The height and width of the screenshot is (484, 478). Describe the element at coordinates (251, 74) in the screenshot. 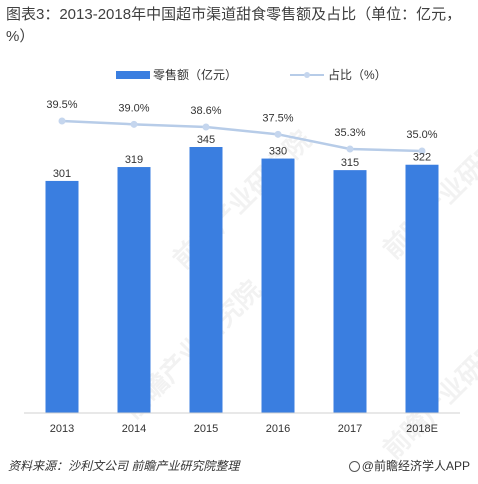

I see `legend: 零售额（亿元） 占比（%）` at that location.